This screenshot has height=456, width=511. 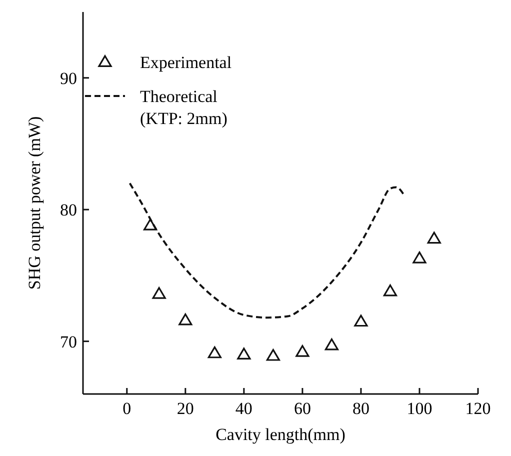 I want to click on legend-label: Experimental, so click(x=186, y=62).